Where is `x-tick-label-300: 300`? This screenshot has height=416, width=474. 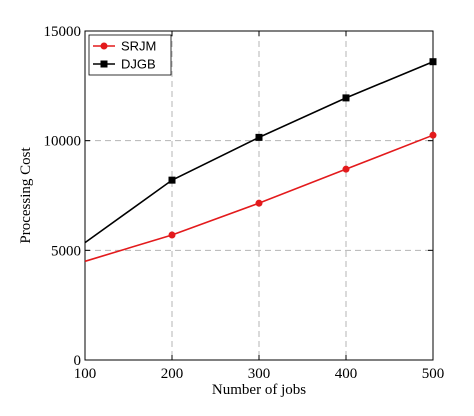
x-tick-label-300: 300 is located at coordinates (259, 374).